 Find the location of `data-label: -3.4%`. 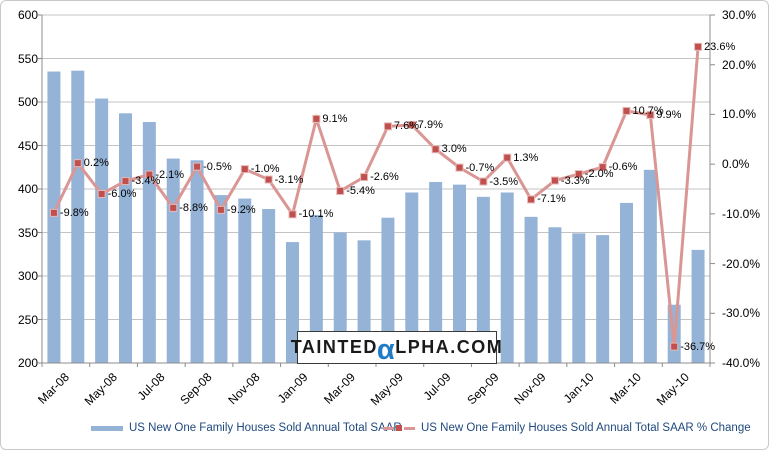

data-label: -3.4% is located at coordinates (146, 181).